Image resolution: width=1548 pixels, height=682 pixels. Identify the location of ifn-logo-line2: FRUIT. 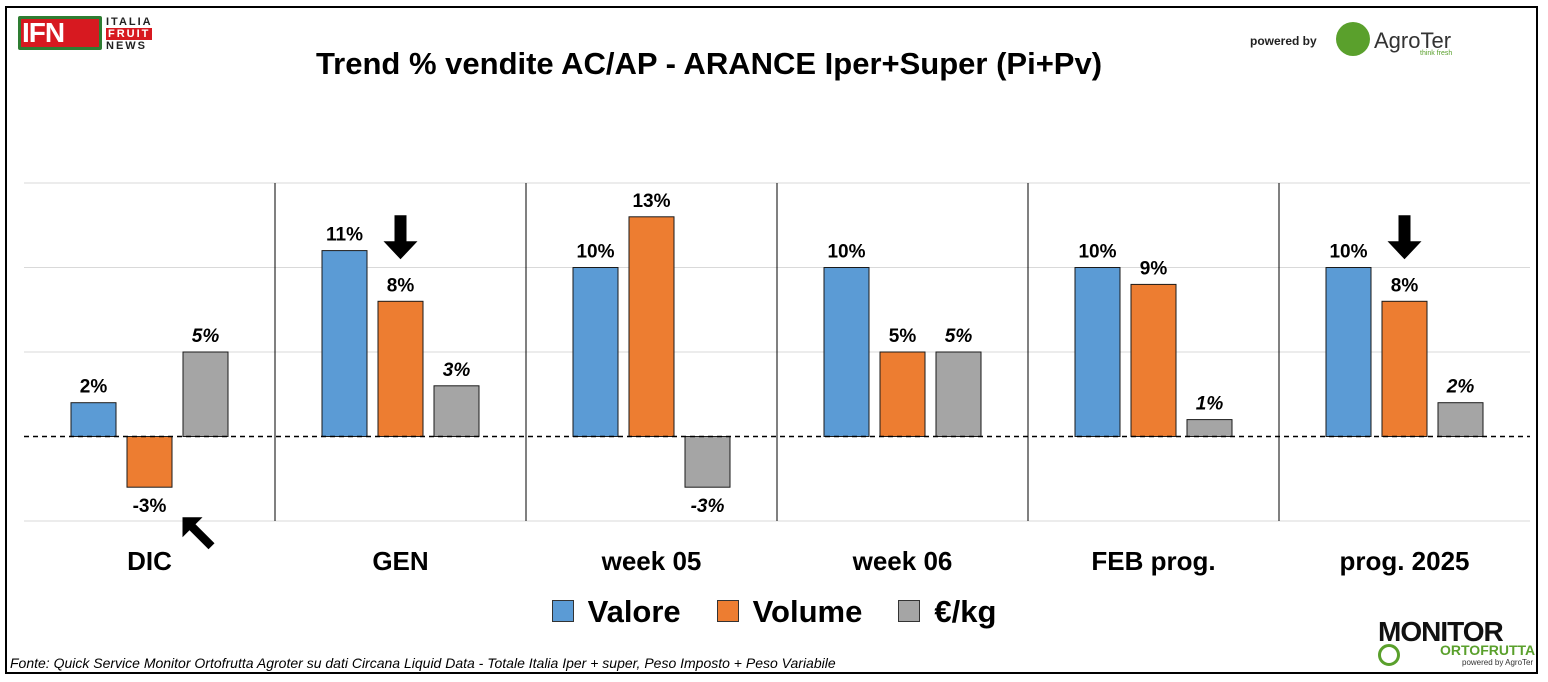
(129, 34).